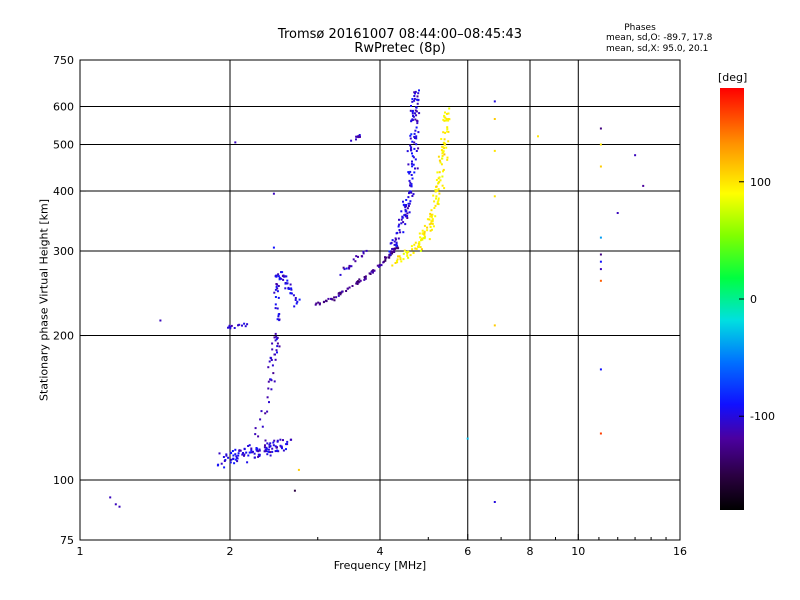 This screenshot has height=600, width=800. Describe the element at coordinates (659, 38) in the screenshot. I see `phase-stats-o-mode: mean, sd,O: -89.7, 17.8` at that location.